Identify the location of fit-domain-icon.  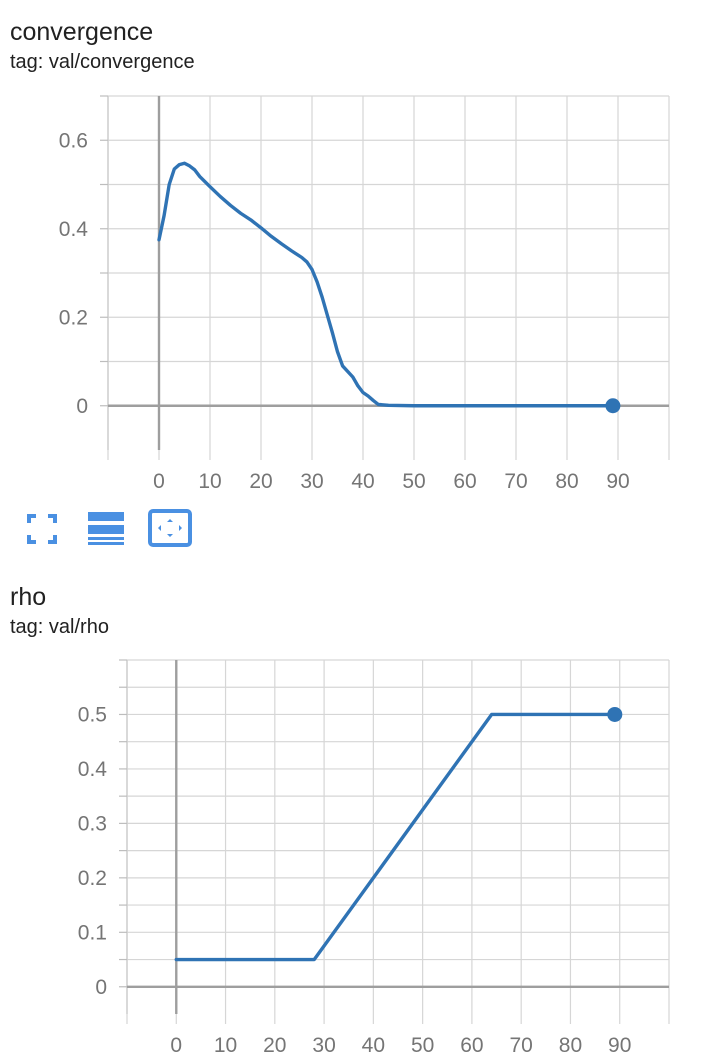
(170, 528).